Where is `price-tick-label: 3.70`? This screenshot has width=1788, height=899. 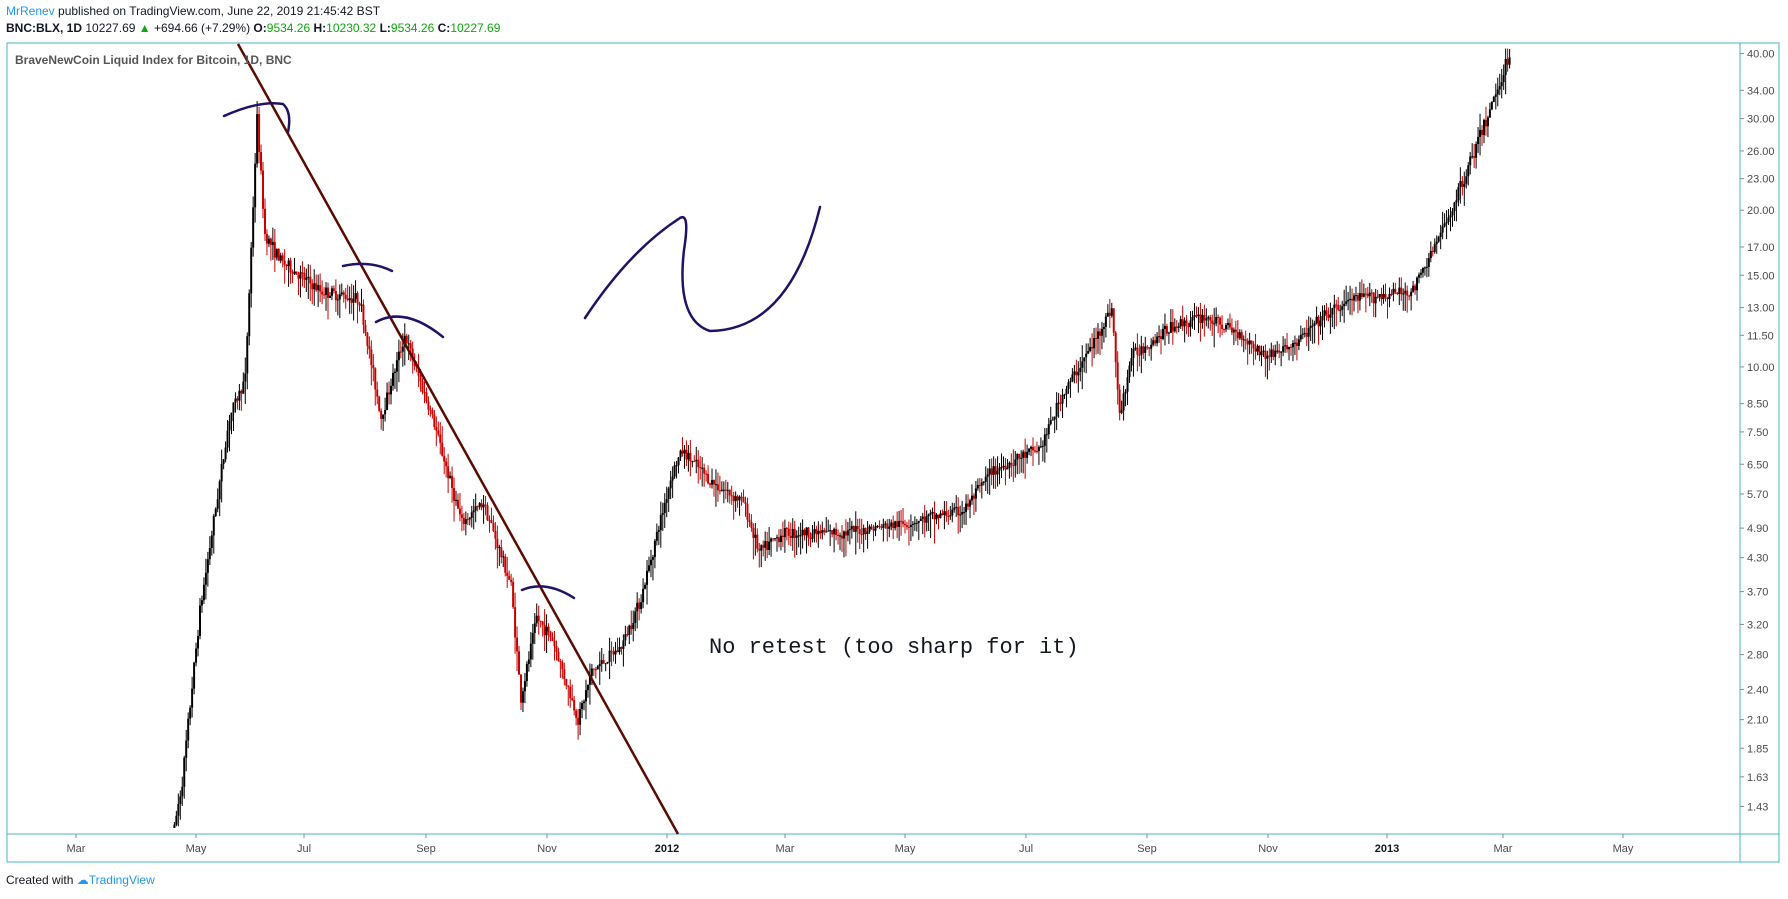
price-tick-label: 3.70 is located at coordinates (1757, 593).